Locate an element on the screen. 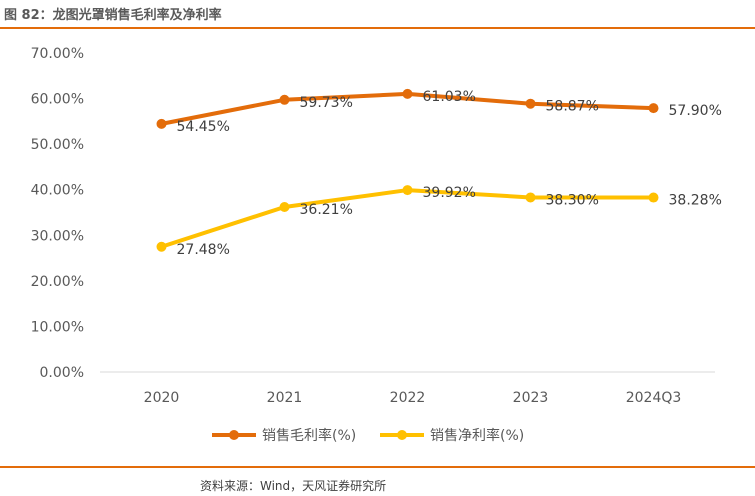 This screenshot has width=755, height=496. y-tick-label: 40.00% is located at coordinates (57, 191).